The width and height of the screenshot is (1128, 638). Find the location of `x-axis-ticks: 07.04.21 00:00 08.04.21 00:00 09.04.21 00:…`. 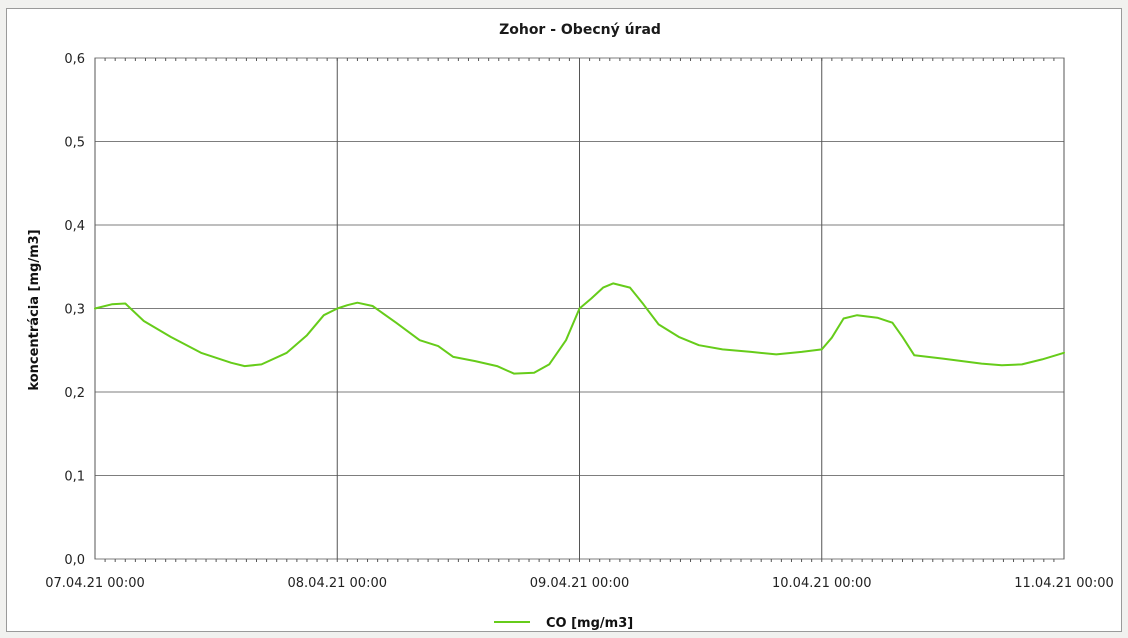

x-axis-ticks: 07.04.21 00:00 08.04.21 00:00 09.04.21 00:… is located at coordinates (579, 583).